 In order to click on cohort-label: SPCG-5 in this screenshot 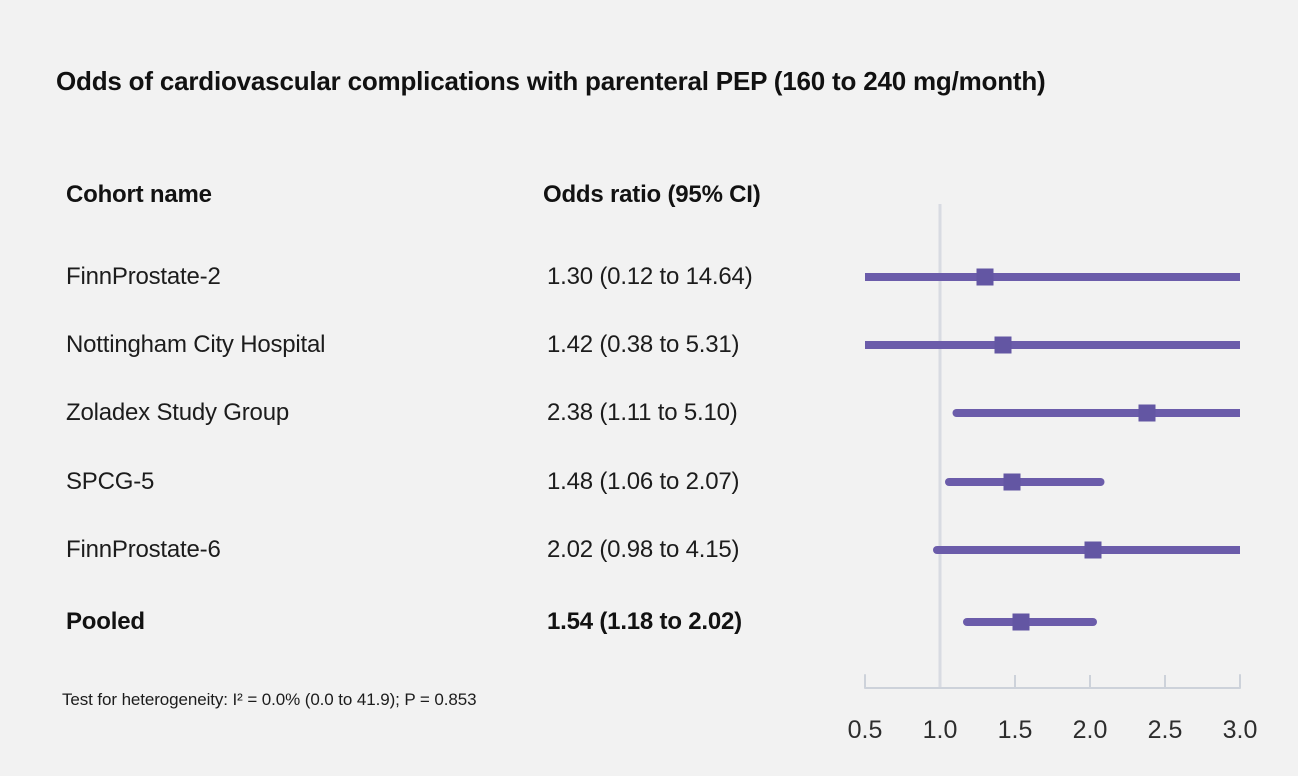, I will do `click(110, 481)`.